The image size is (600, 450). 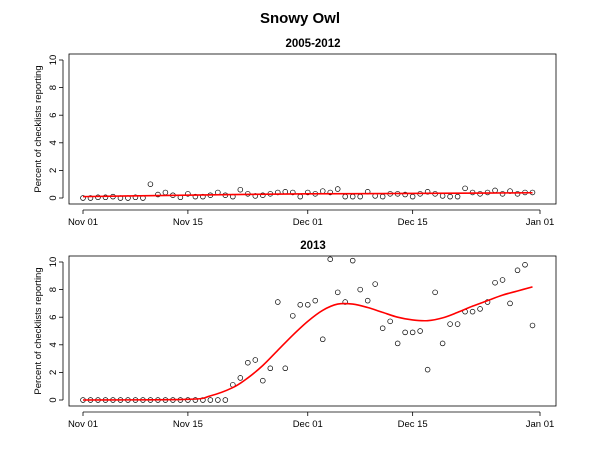 What do you see at coordinates (300, 18) in the screenshot?
I see `chart-title: Snowy Owl` at bounding box center [300, 18].